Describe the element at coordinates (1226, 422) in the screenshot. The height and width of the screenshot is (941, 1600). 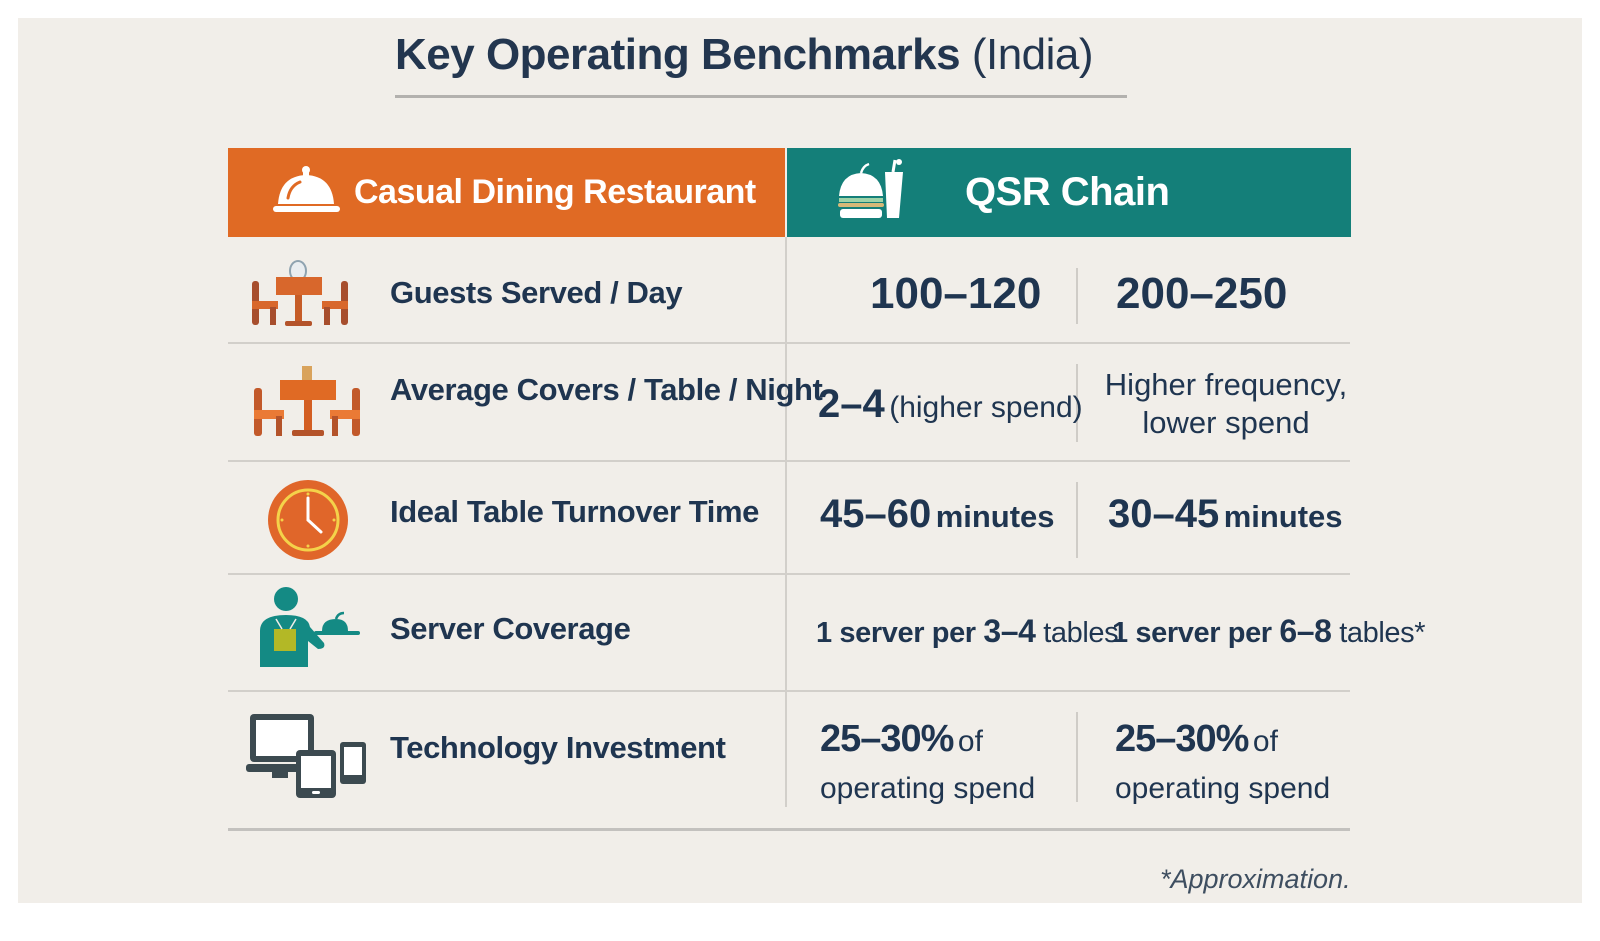
I see `qsr-value-line2: lower spend` at that location.